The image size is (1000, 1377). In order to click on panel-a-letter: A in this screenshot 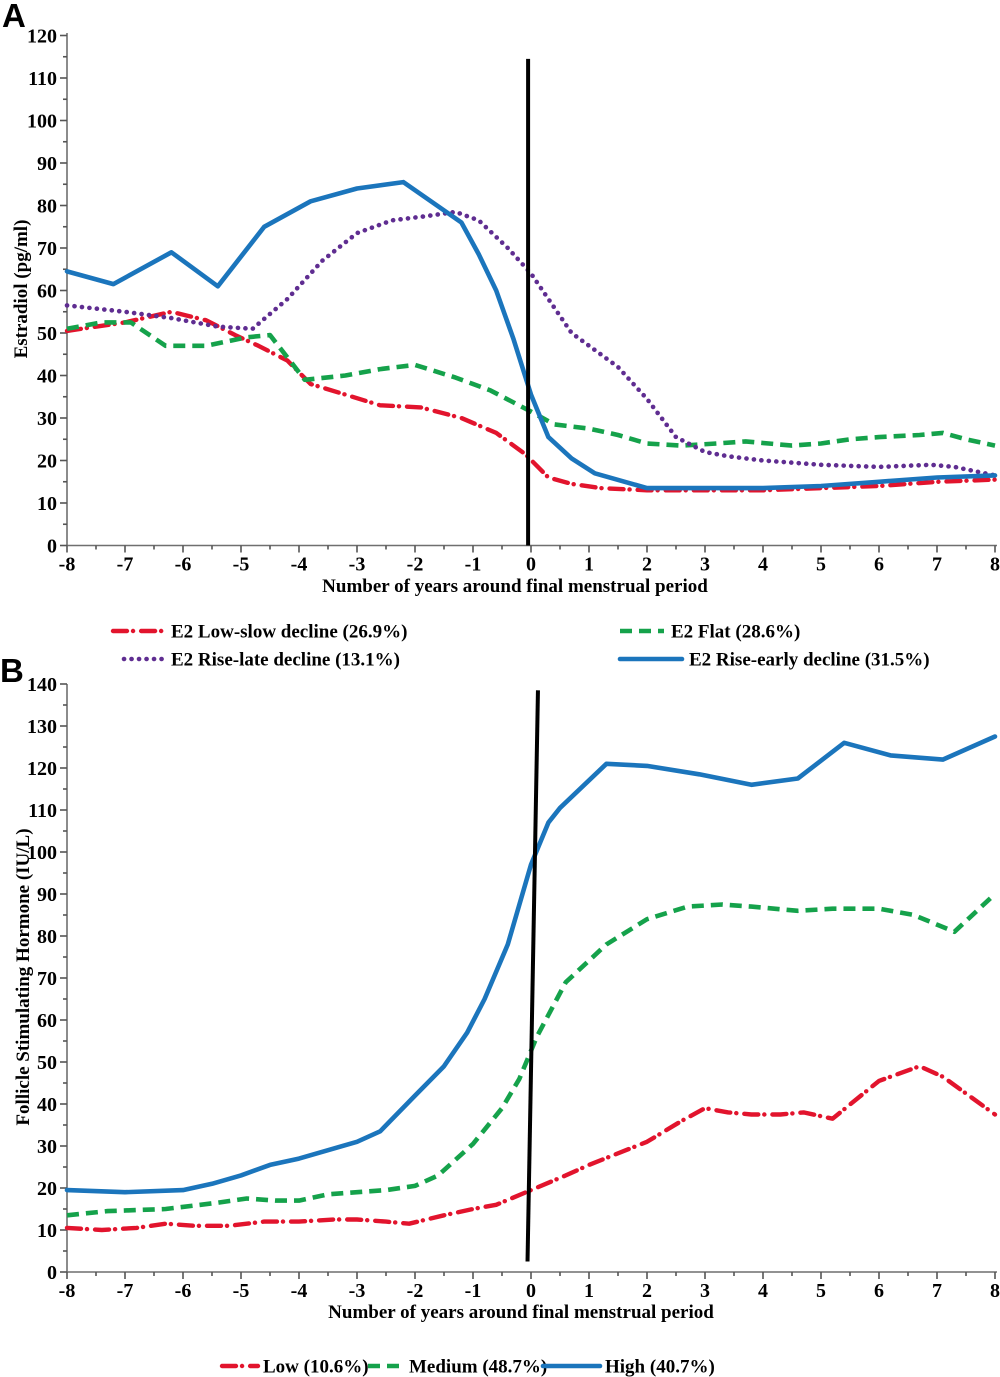, I will do `click(14, 17)`.